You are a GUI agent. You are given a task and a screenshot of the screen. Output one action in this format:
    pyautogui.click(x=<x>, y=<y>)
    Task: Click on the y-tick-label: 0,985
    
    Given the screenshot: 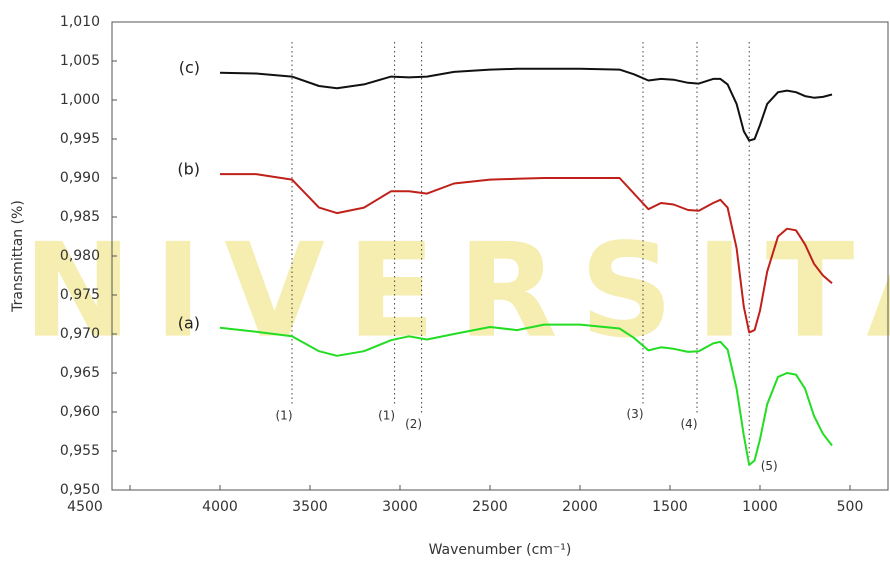 What is the action you would take?
    pyautogui.click(x=80, y=217)
    